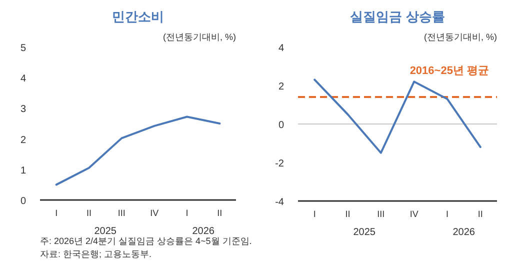 This screenshot has width=518, height=264. I want to click on y-tick-label: -4, so click(279, 202).